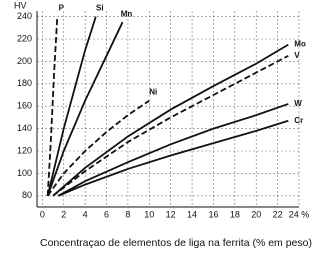 This screenshot has height=257, width=325. I want to click on x-tick-label: 24 %, so click(299, 214).